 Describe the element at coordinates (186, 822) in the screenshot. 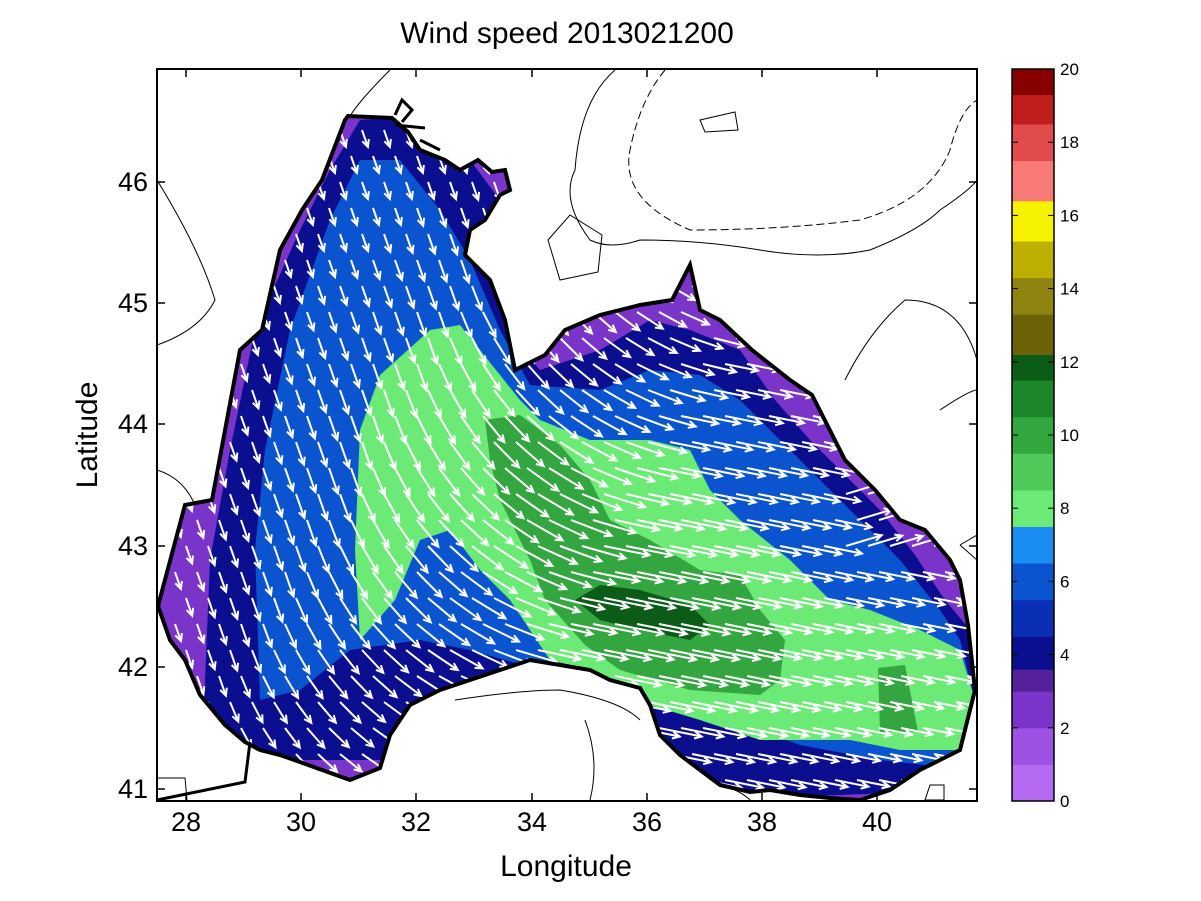

I see `x-tick-label: 28` at that location.